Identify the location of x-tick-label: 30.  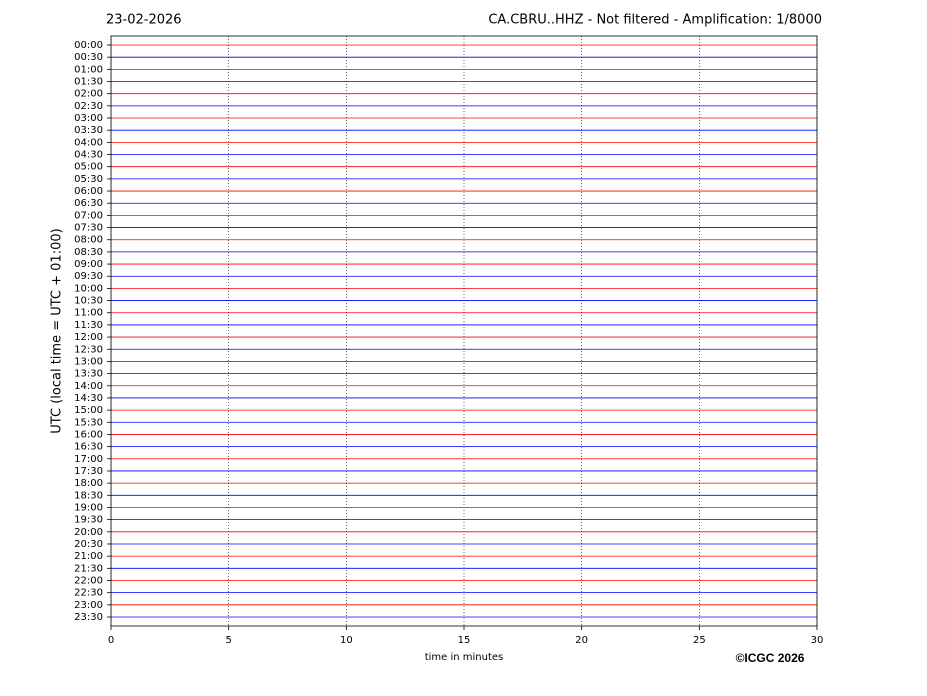
(817, 640).